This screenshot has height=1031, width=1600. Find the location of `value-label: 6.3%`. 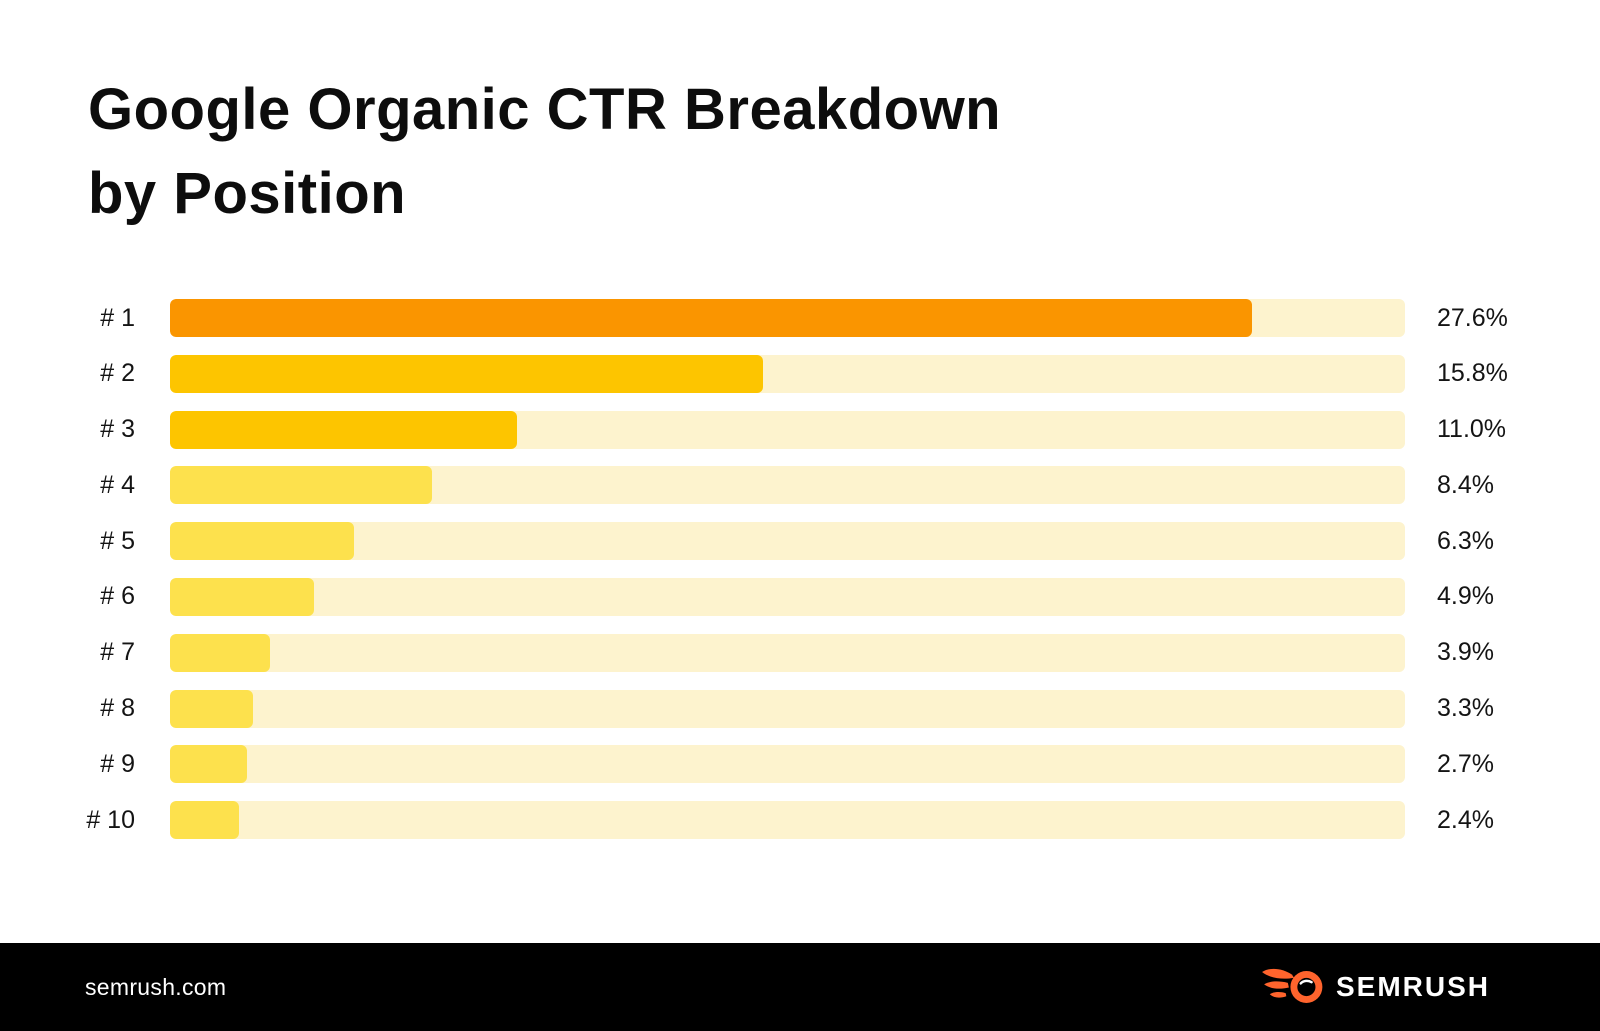

value-label: 6.3% is located at coordinates (1465, 540).